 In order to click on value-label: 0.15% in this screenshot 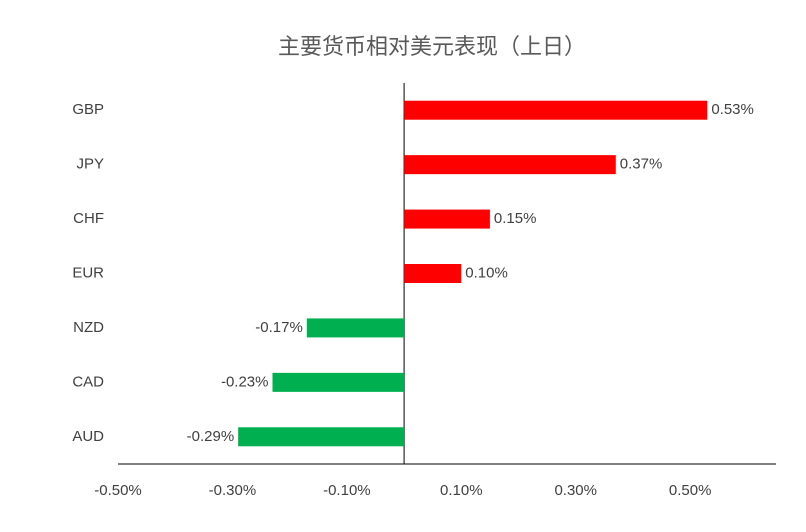, I will do `click(515, 218)`.